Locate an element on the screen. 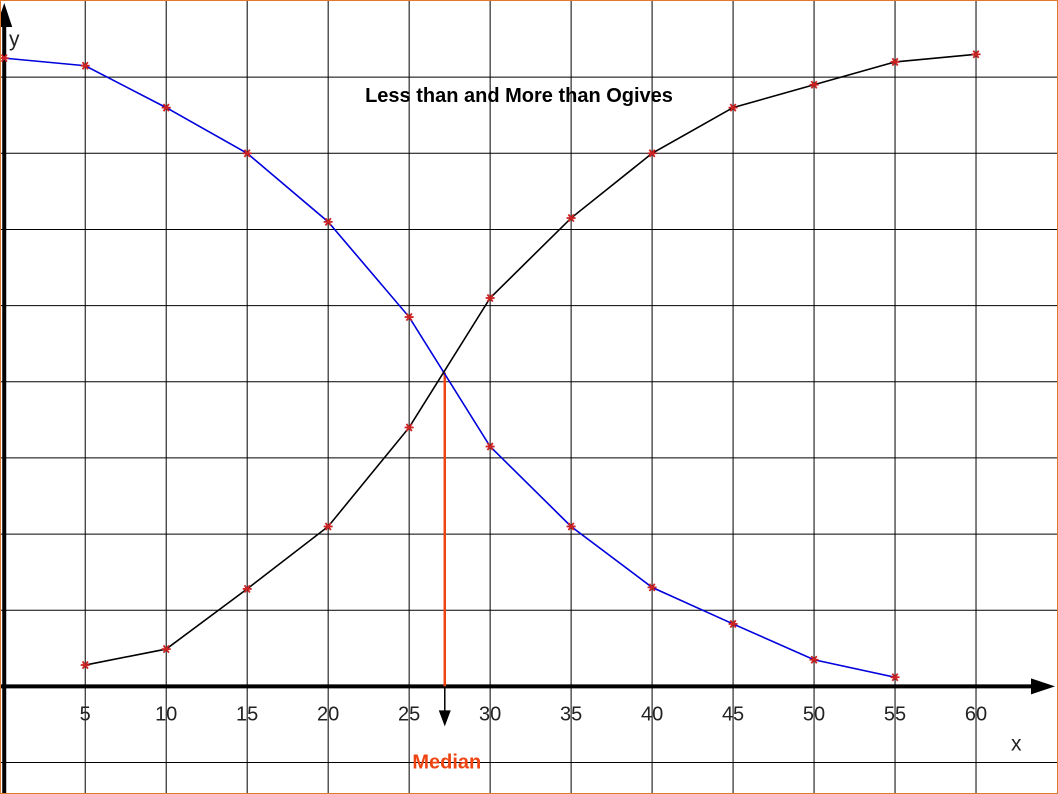 The image size is (1058, 794). x-tick-label: 50 is located at coordinates (814, 714).